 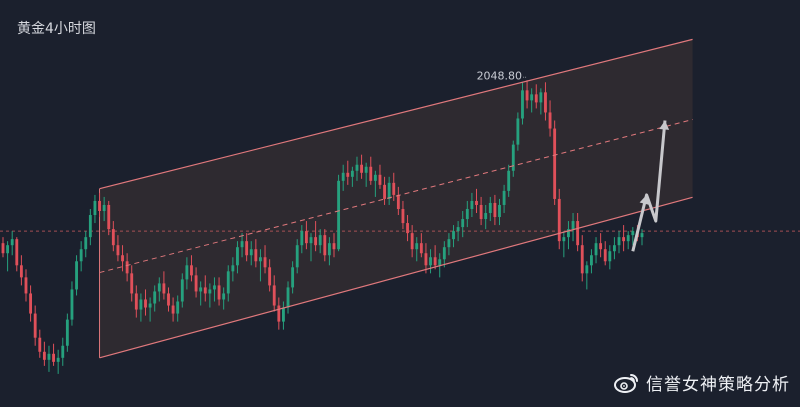 What do you see at coordinates (500, 75) in the screenshot?
I see `peak-price-label: 2048.80` at bounding box center [500, 75].